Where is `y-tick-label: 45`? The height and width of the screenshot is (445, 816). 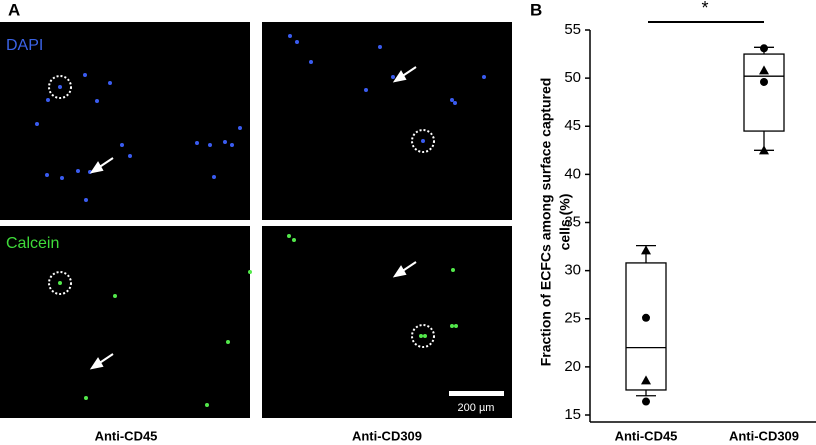 y-tick-label: 45 is located at coordinates (572, 125).